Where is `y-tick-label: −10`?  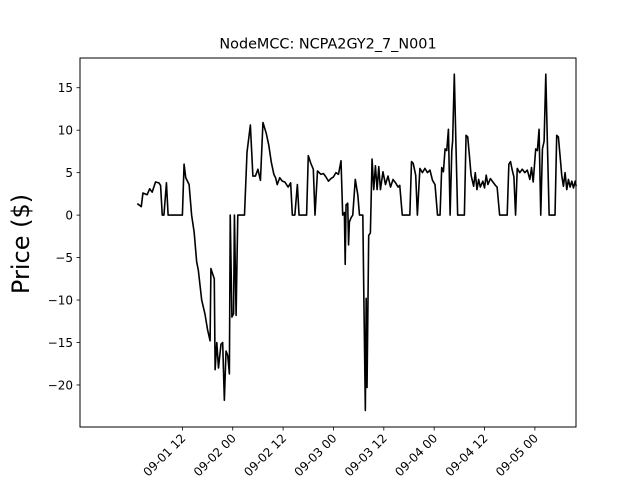
y-tick-label: −10 is located at coordinates (60, 300).